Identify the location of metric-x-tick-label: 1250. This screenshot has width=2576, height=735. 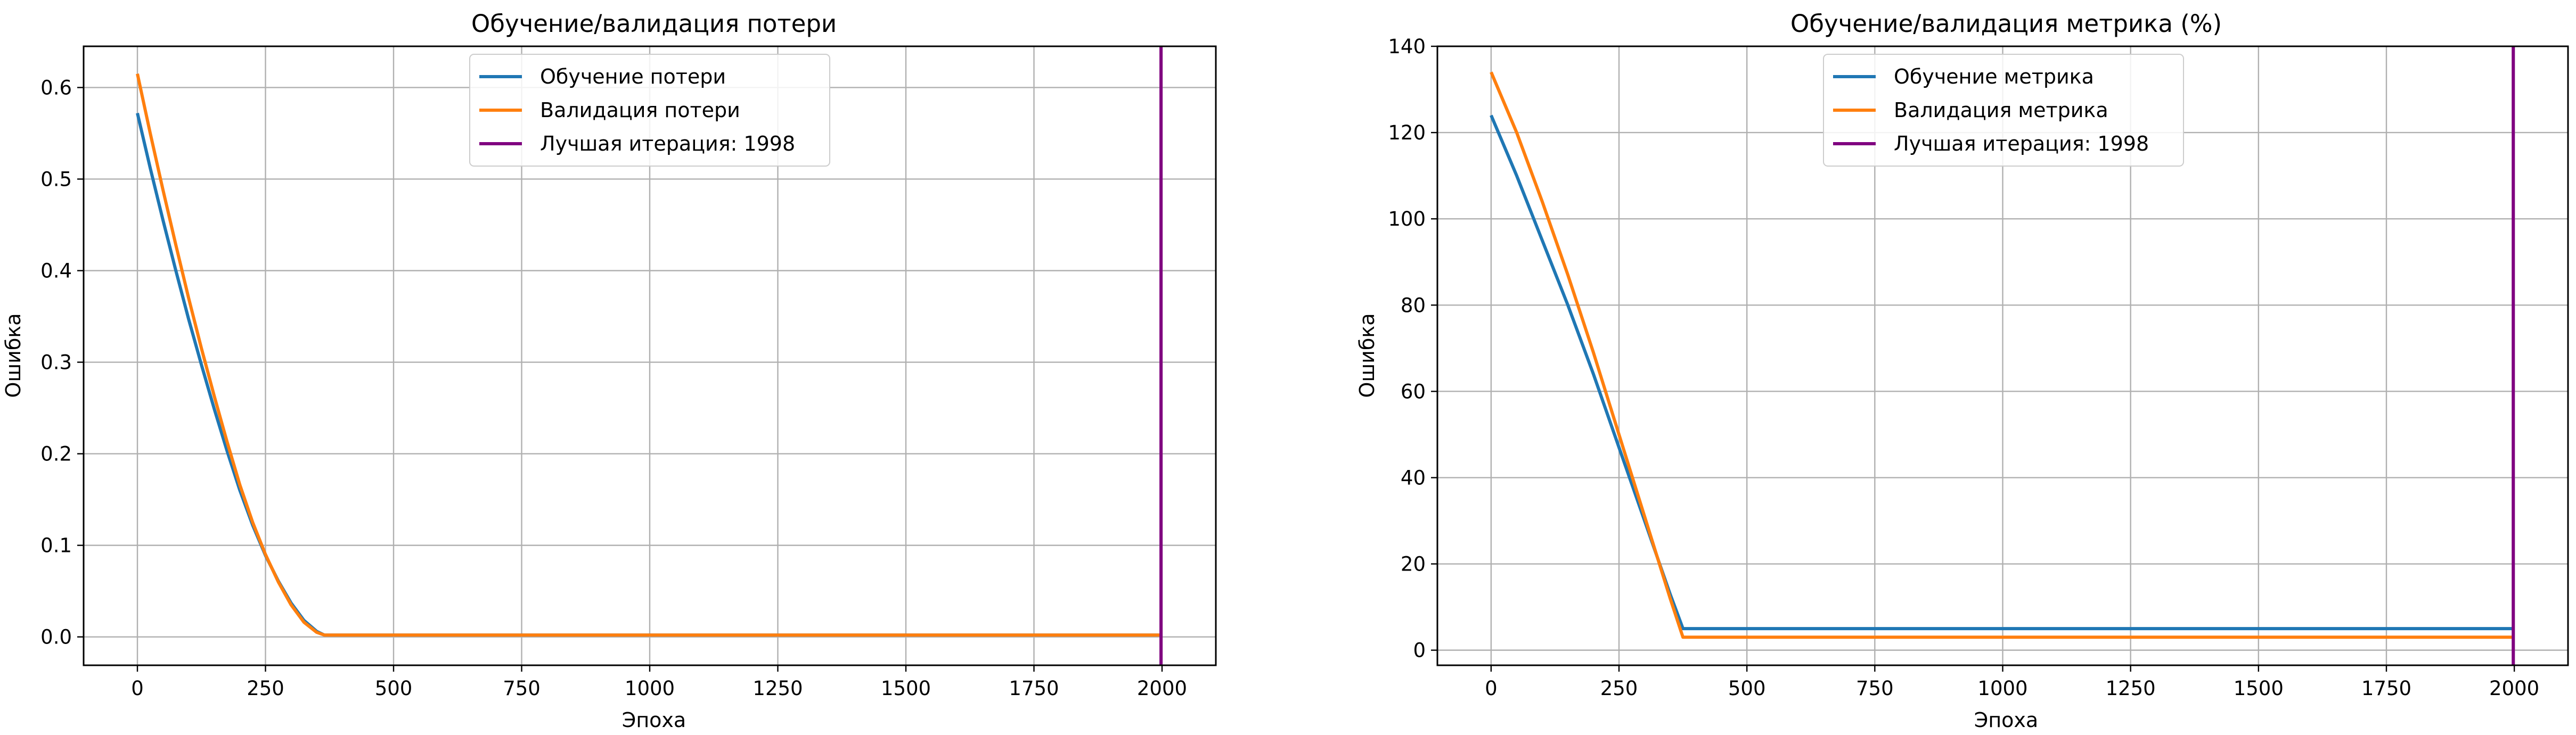
(2131, 688).